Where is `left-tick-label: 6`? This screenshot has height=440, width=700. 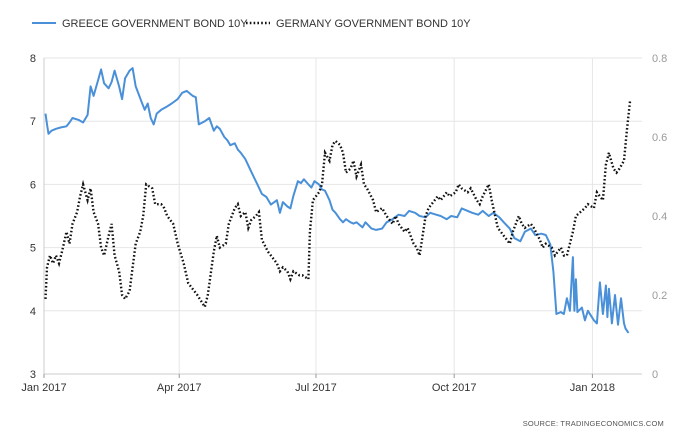 left-tick-label: 6 is located at coordinates (33, 185).